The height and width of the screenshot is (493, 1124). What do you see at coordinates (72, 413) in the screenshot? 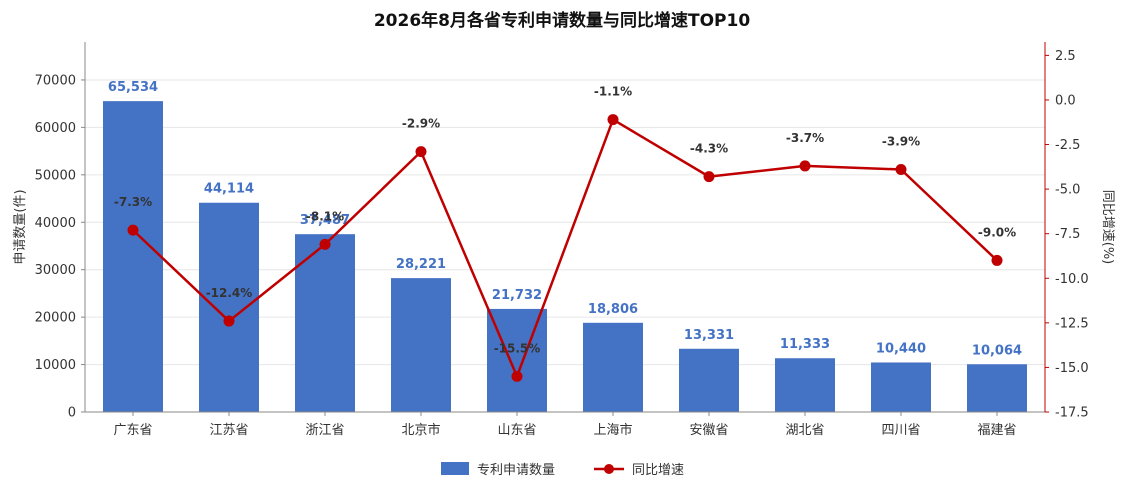
I see `y-tick-label: 0` at bounding box center [72, 413].